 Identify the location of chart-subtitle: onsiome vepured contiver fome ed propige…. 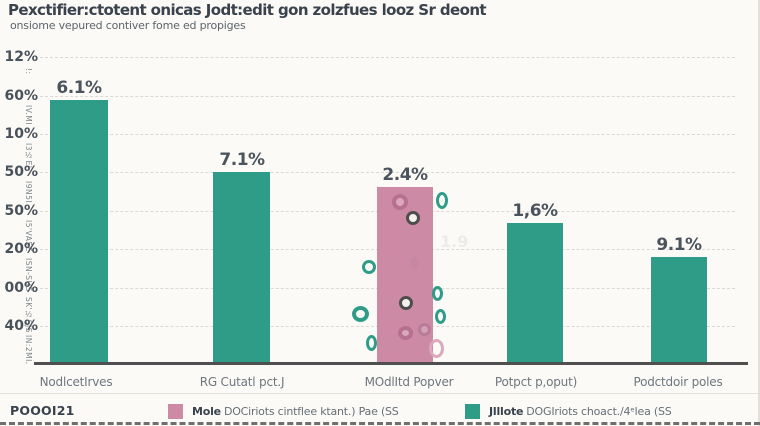
(128, 25).